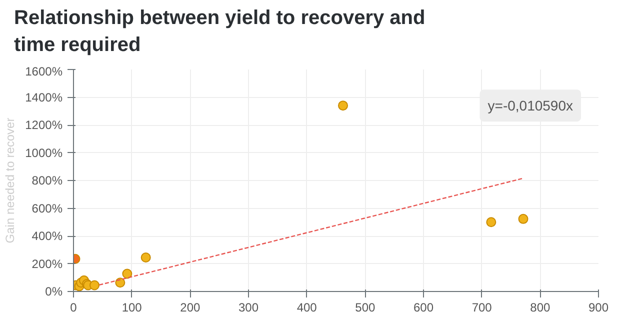 This screenshot has width=624, height=317. I want to click on y-tick-label: 1200%, so click(44, 125).